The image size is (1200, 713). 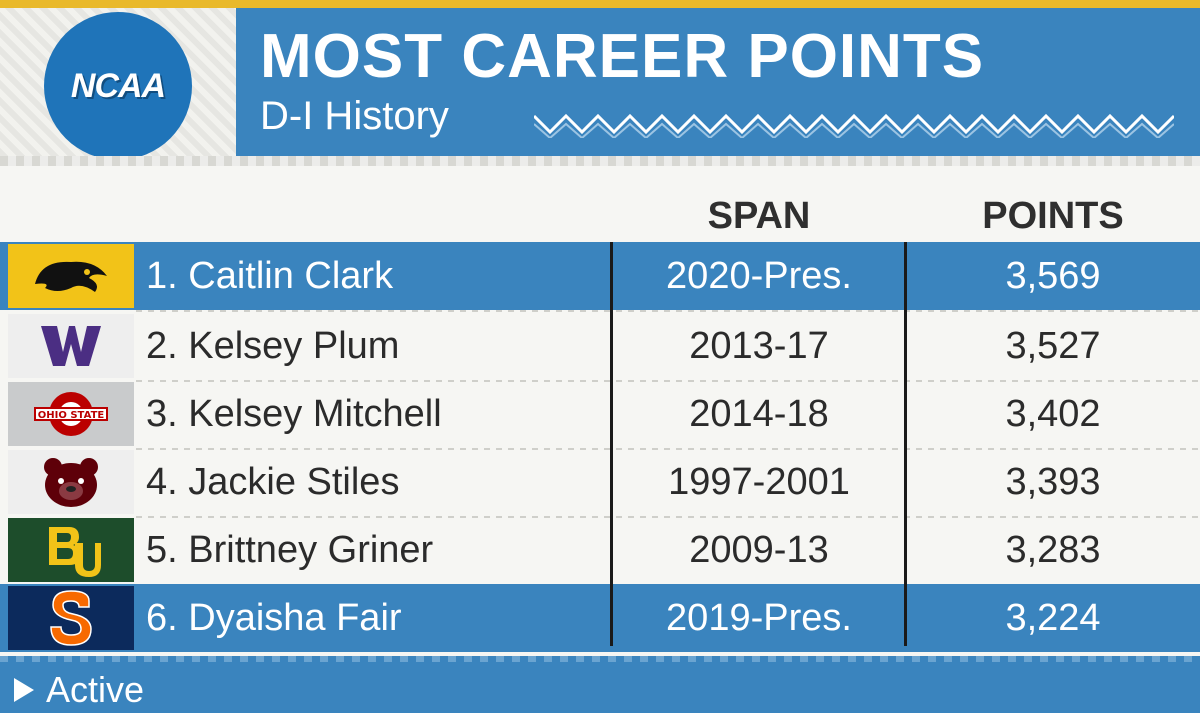 I want to click on span-value: 2014-18, so click(x=759, y=414).